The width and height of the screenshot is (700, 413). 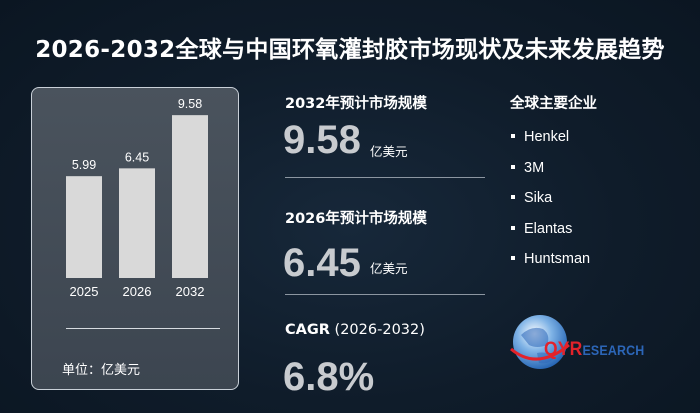 I want to click on bar-value-label: 5.99, so click(x=84, y=165).